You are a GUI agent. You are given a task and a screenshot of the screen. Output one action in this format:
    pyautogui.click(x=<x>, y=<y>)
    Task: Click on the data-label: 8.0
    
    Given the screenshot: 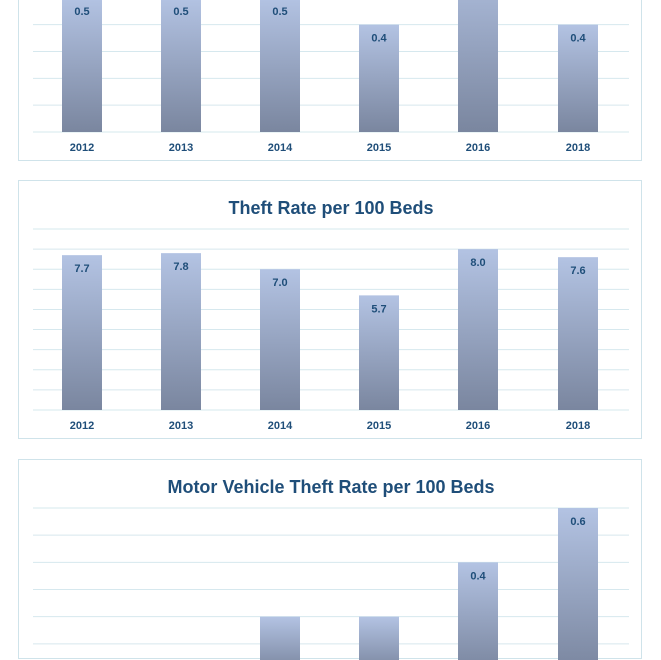 What is the action you would take?
    pyautogui.click(x=477, y=263)
    